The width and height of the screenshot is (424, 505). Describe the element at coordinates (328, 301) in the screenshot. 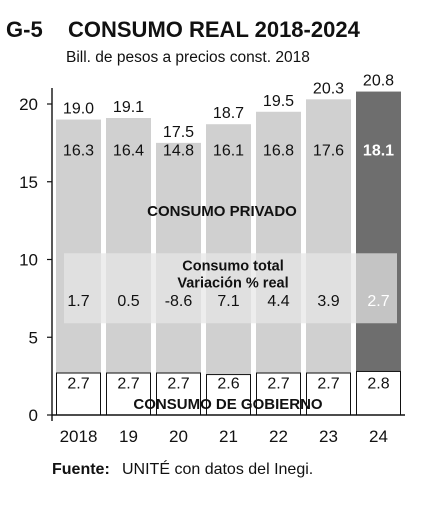

I see `variation-label-23: 3.9` at that location.